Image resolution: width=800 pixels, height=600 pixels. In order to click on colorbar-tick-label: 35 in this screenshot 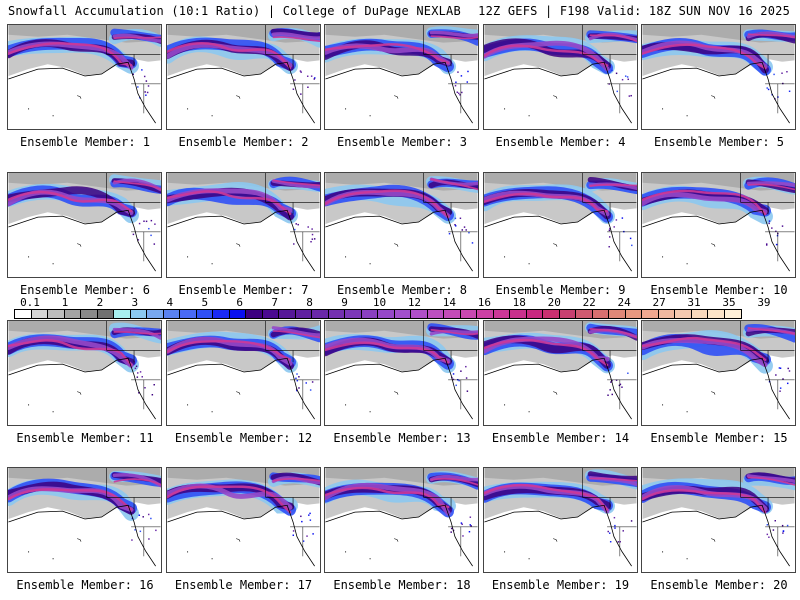, I will do `click(729, 302)`.